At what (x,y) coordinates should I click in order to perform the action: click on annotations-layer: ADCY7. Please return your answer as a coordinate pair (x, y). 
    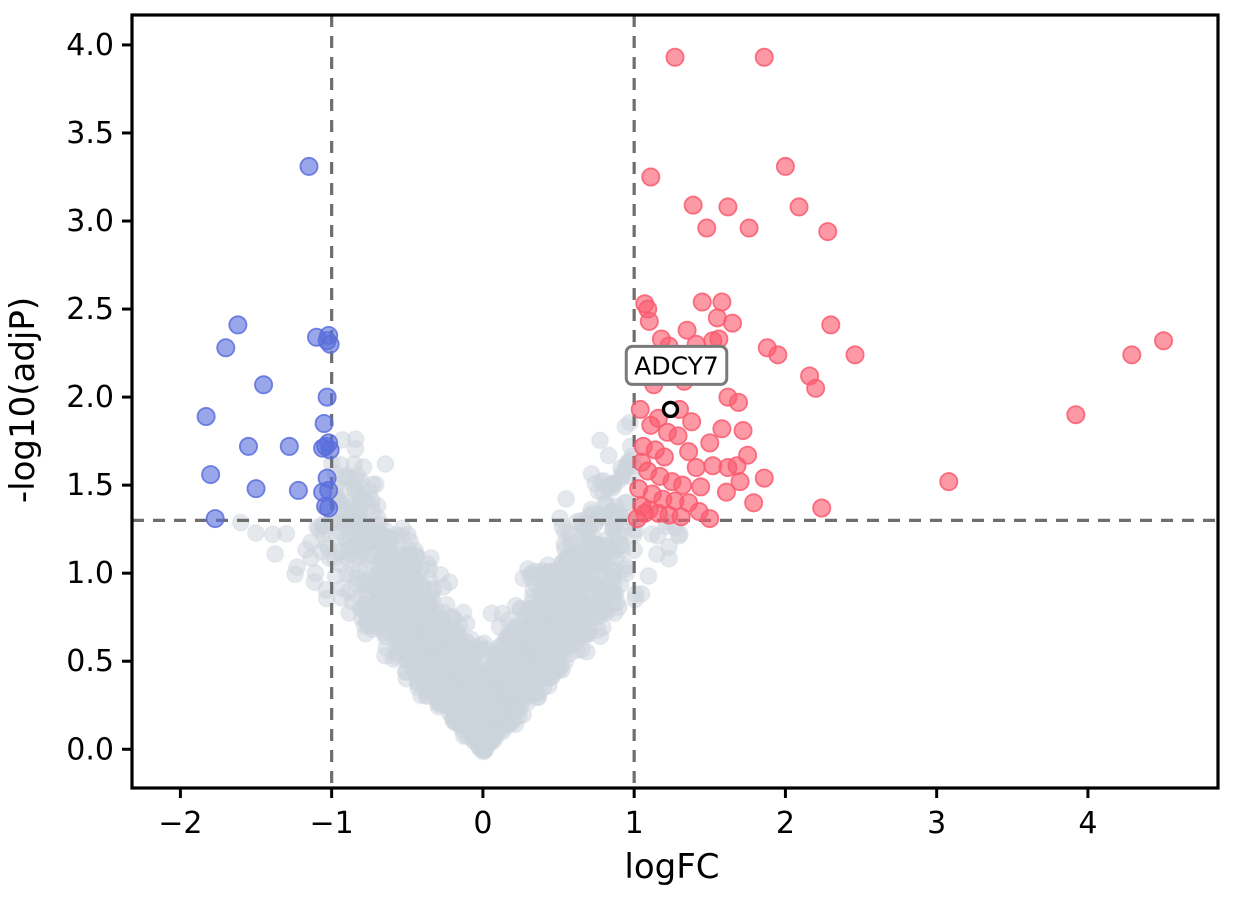
    Looking at the image, I should click on (676, 381).